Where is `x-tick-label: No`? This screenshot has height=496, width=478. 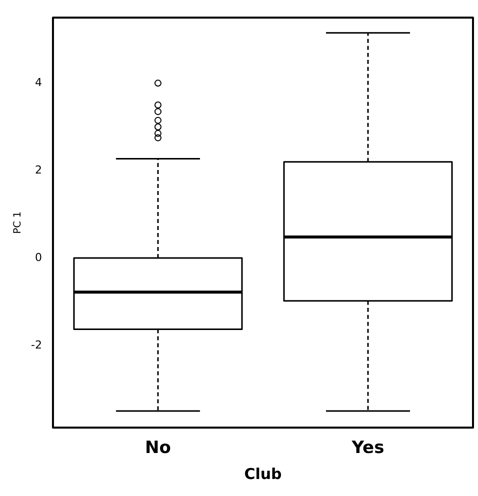
x-tick-label: No is located at coordinates (158, 448).